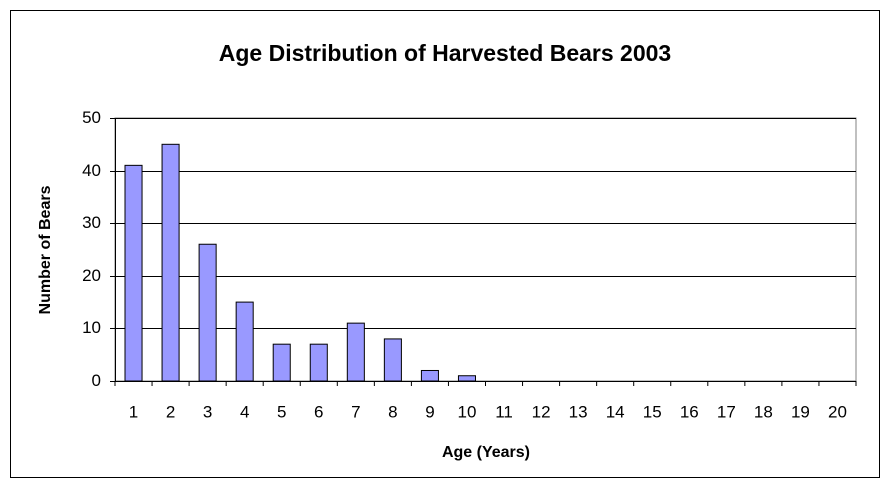 This screenshot has width=890, height=488. Describe the element at coordinates (170, 411) in the screenshot. I see `x-tick-label: 2` at that location.